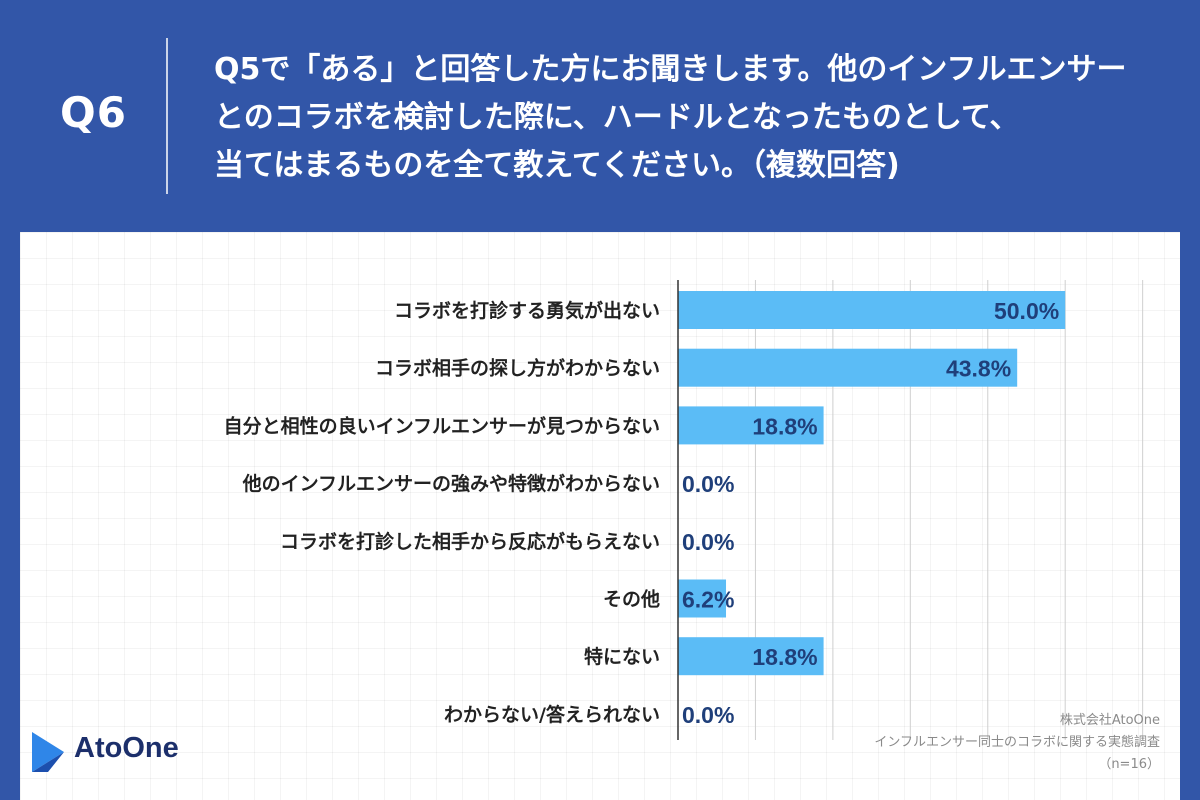  What do you see at coordinates (552, 714) in the screenshot?
I see `category-label: わからない/答えられない` at bounding box center [552, 714].